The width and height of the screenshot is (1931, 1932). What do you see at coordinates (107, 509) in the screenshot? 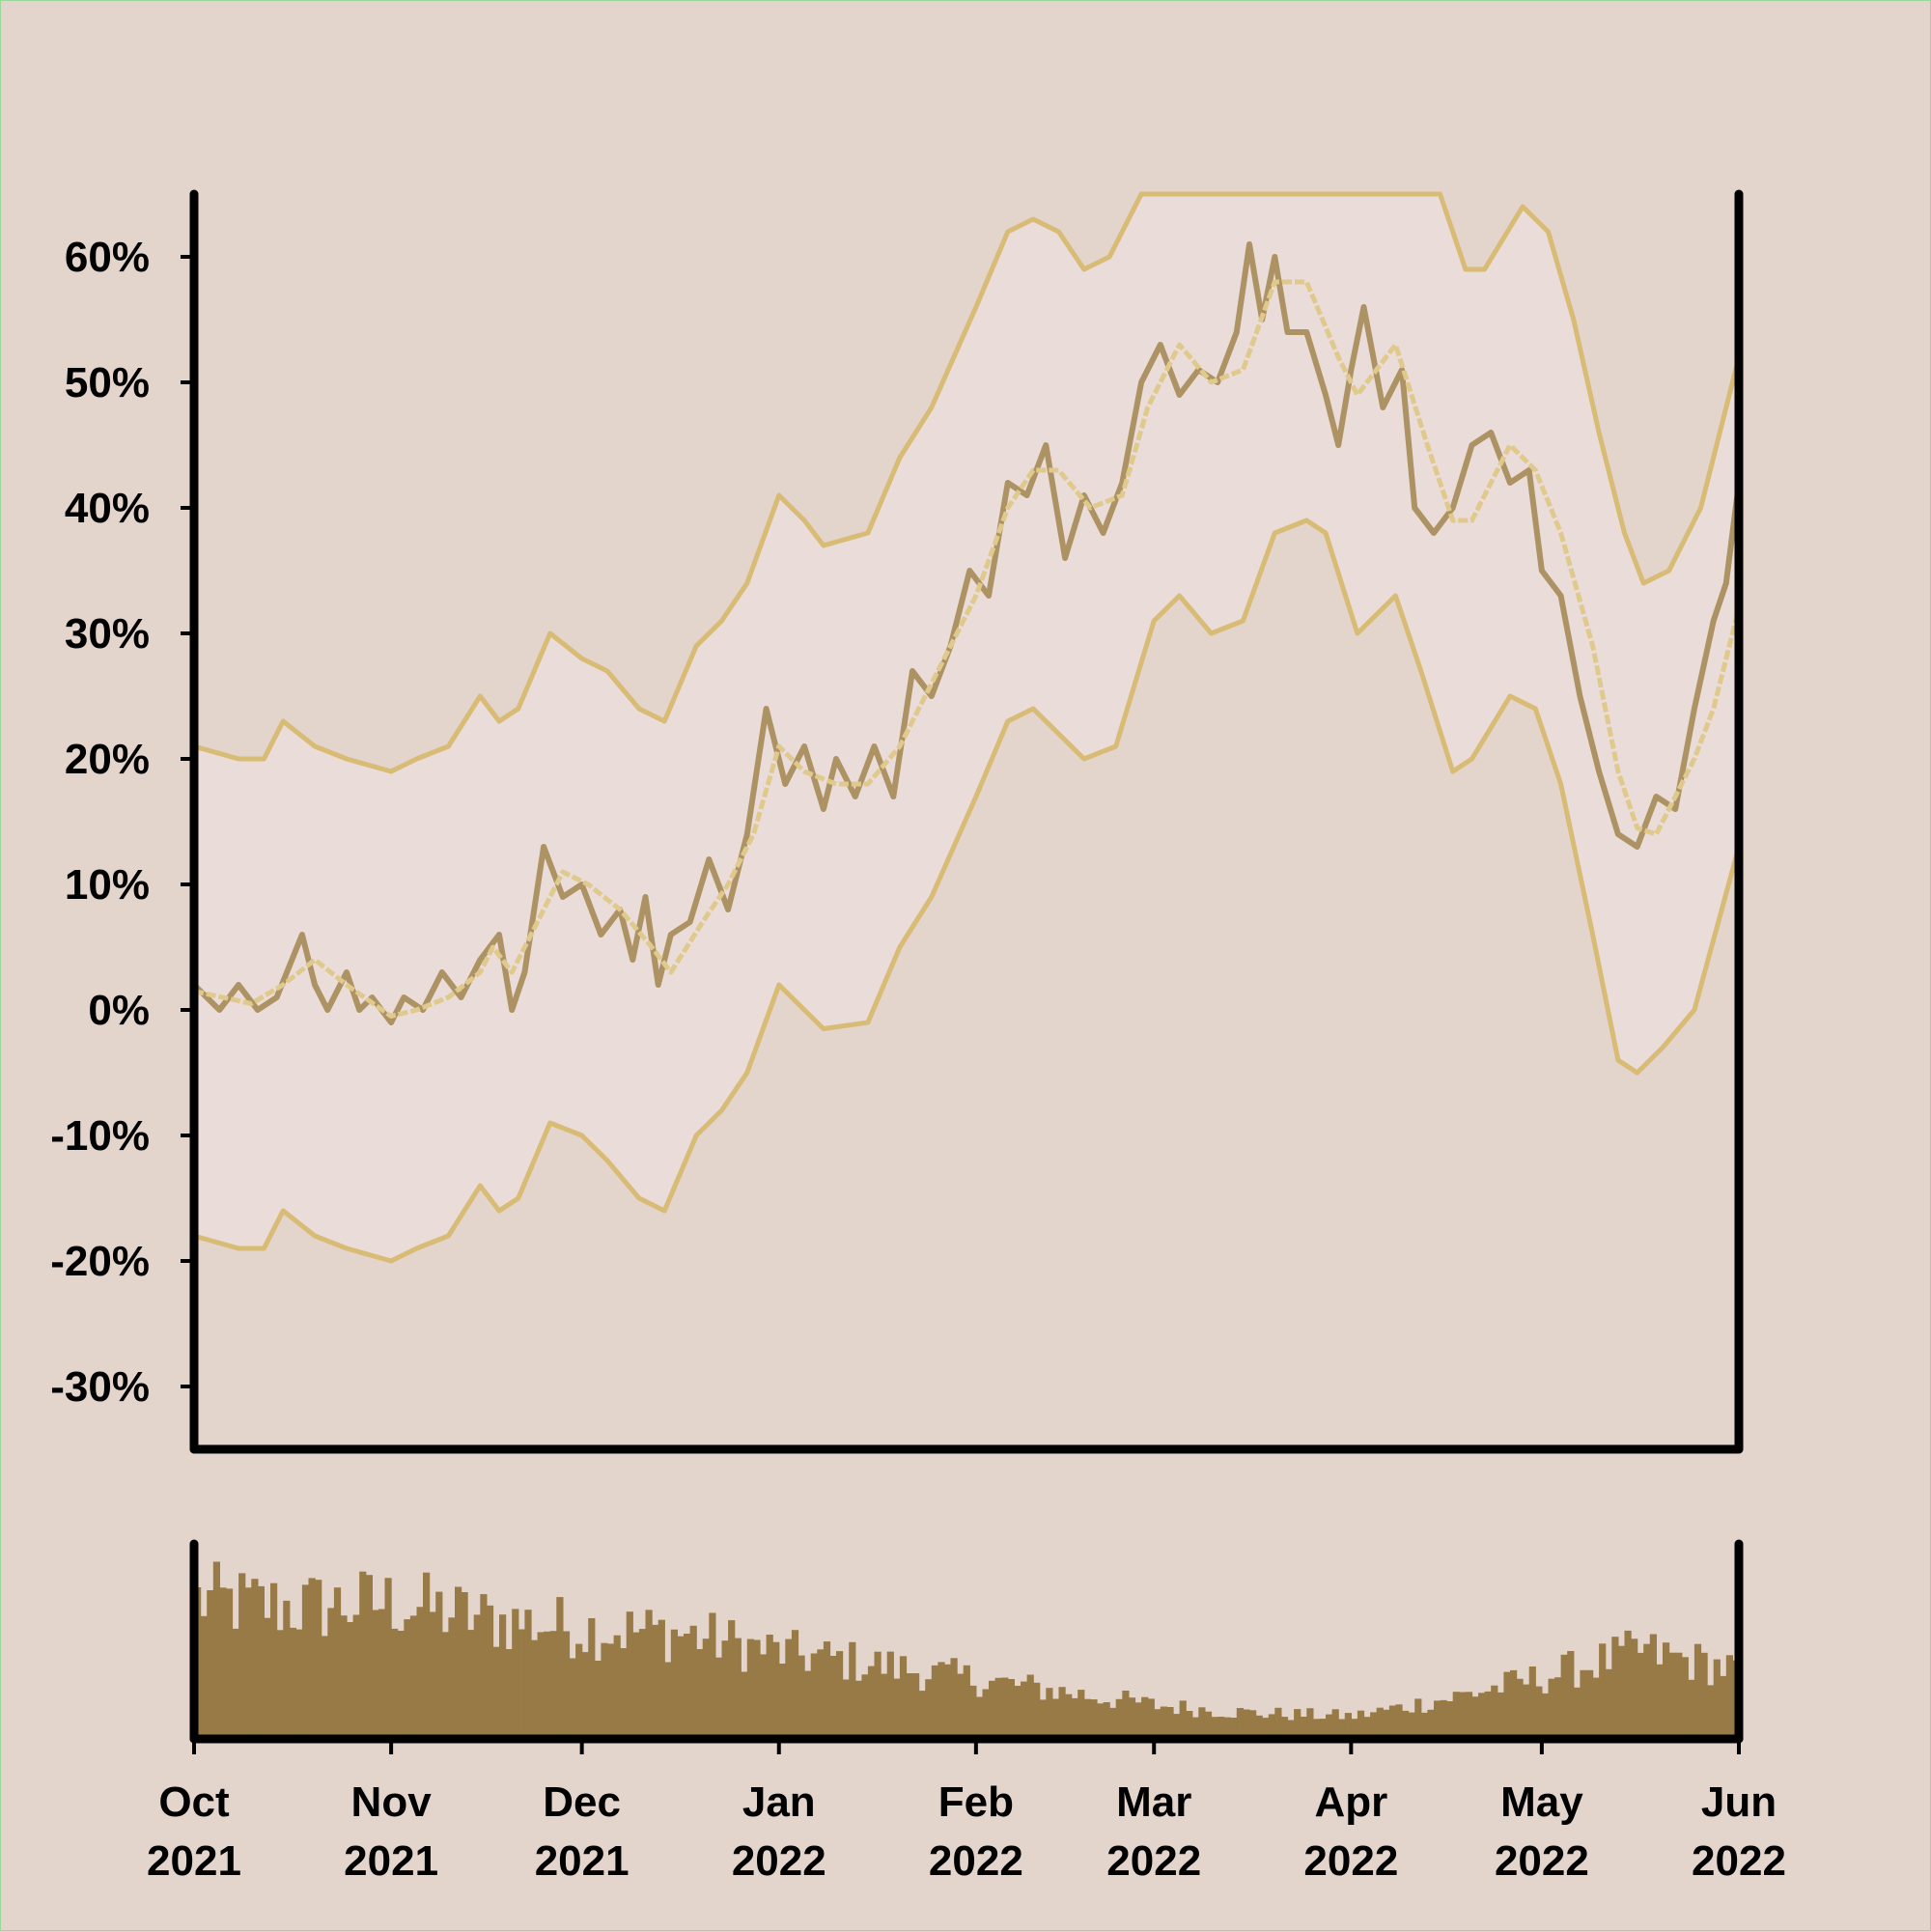
I see `y-tick-label: 40%` at bounding box center [107, 509].